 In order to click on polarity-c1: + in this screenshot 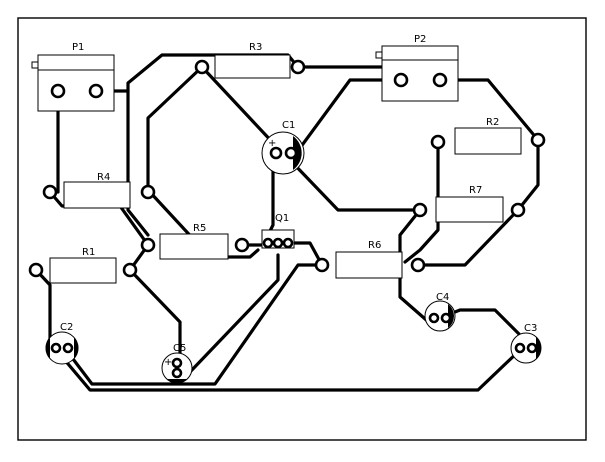, I will do `click(272, 143)`.